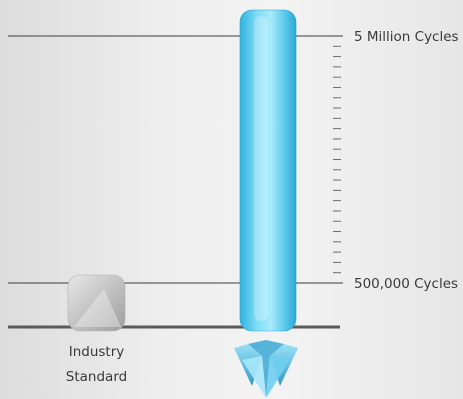 Image resolution: width=463 pixels, height=399 pixels. Describe the element at coordinates (96, 364) in the screenshot. I see `category-labels: Industry Standard` at that location.